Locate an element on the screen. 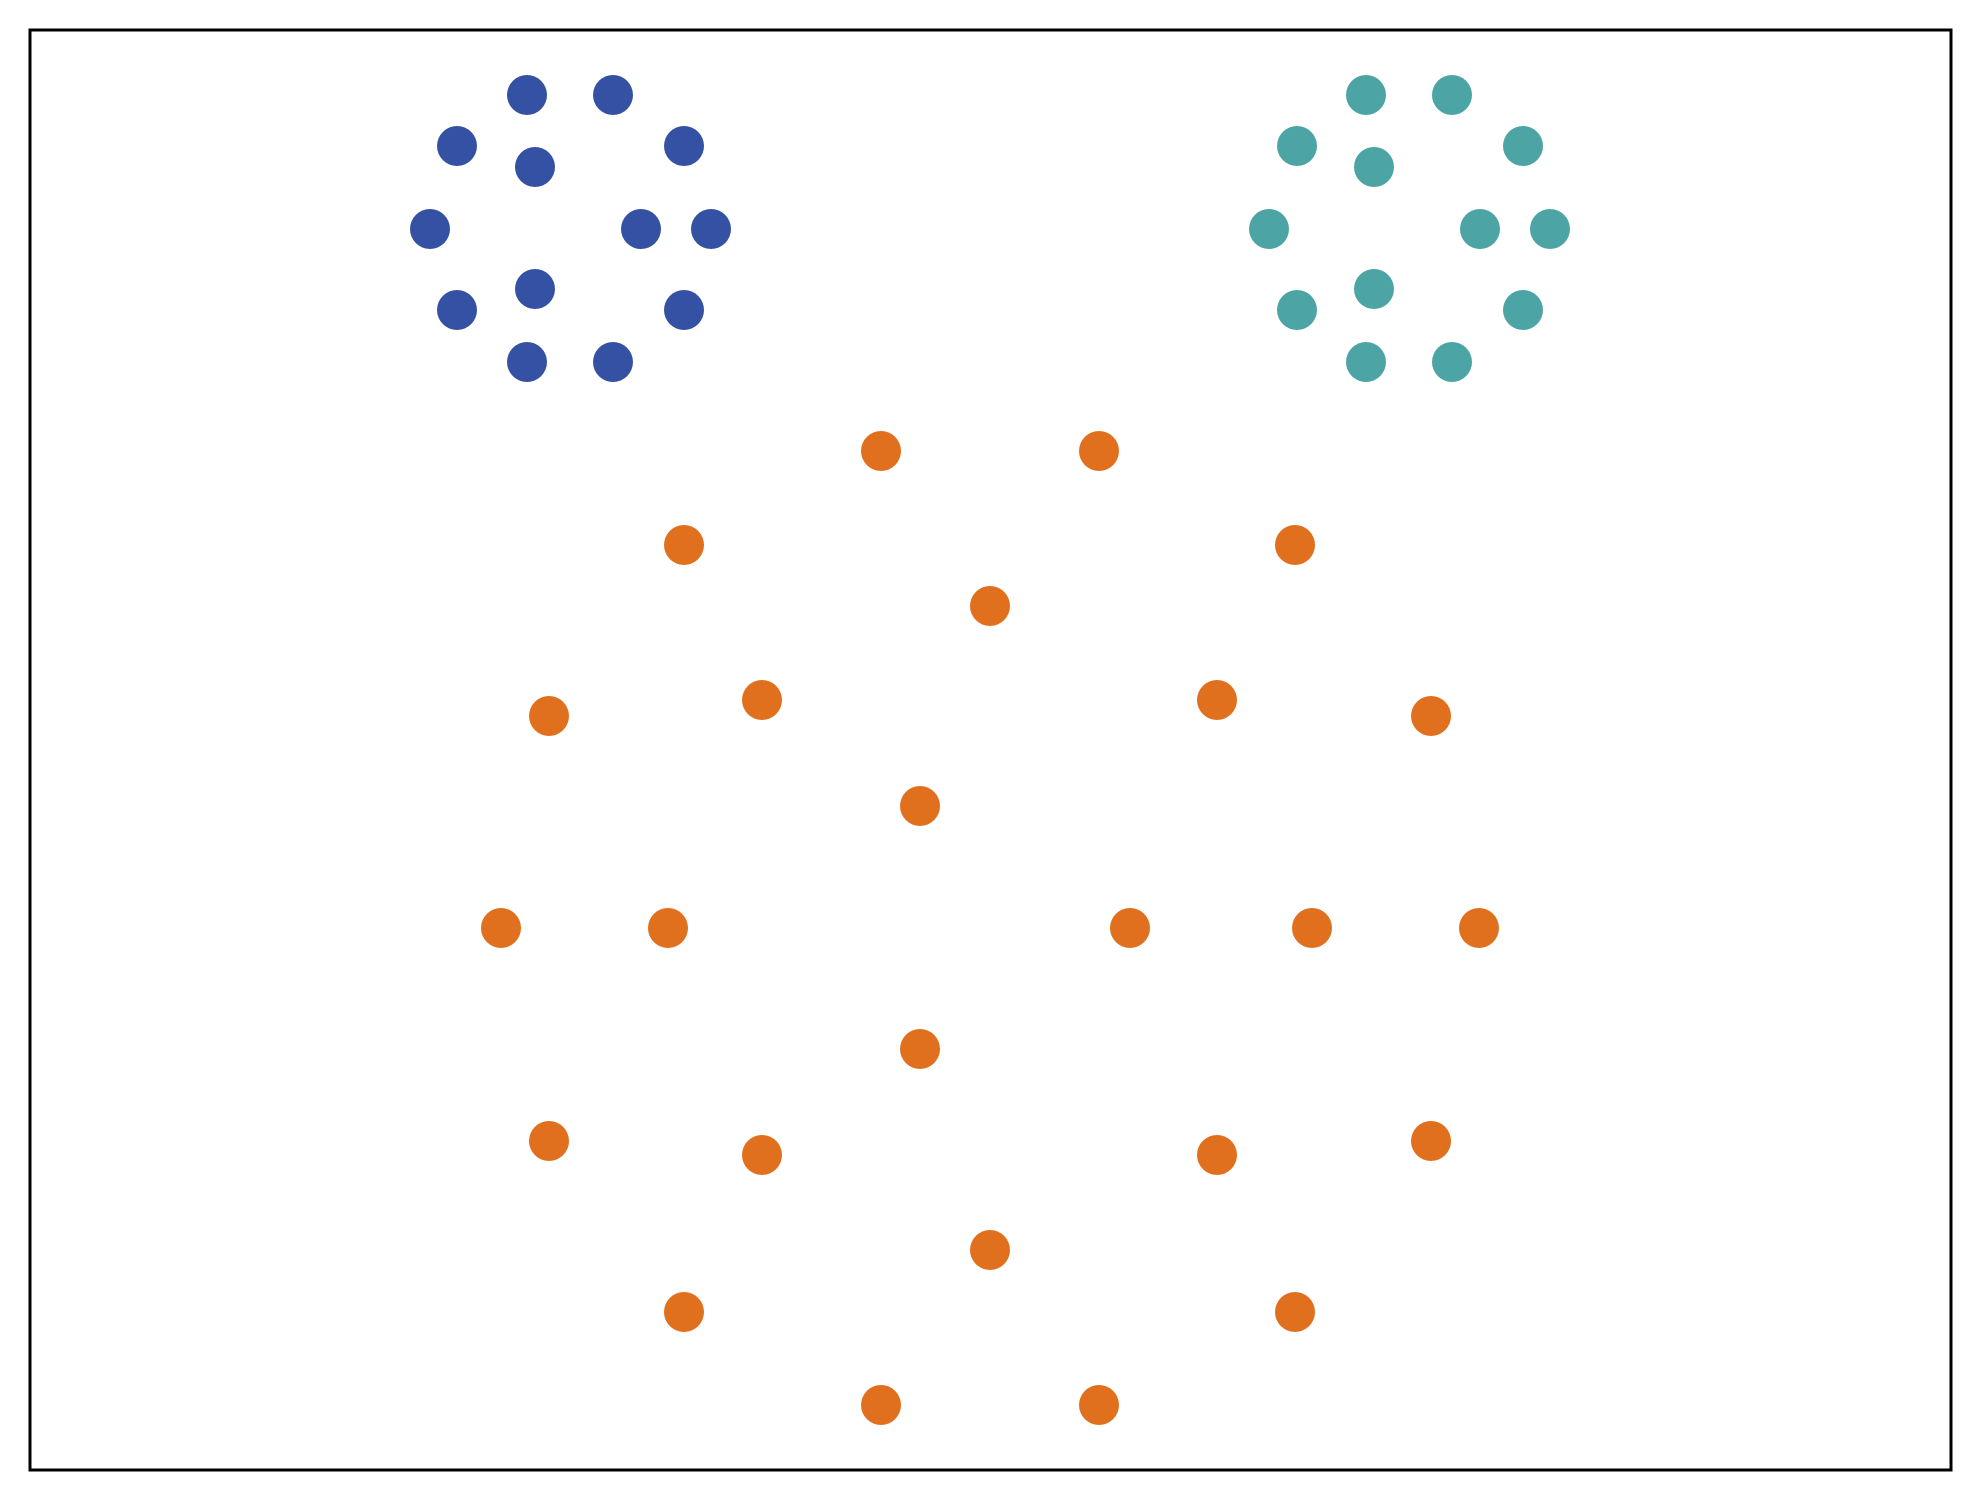  blue-ring-group is located at coordinates (570, 228).